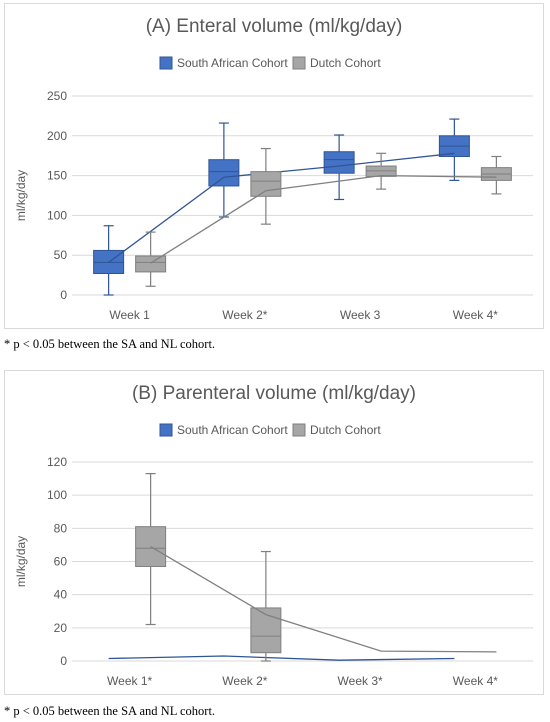 The height and width of the screenshot is (722, 550). Describe the element at coordinates (129, 315) in the screenshot. I see `x-tick-label: Week 1` at that location.